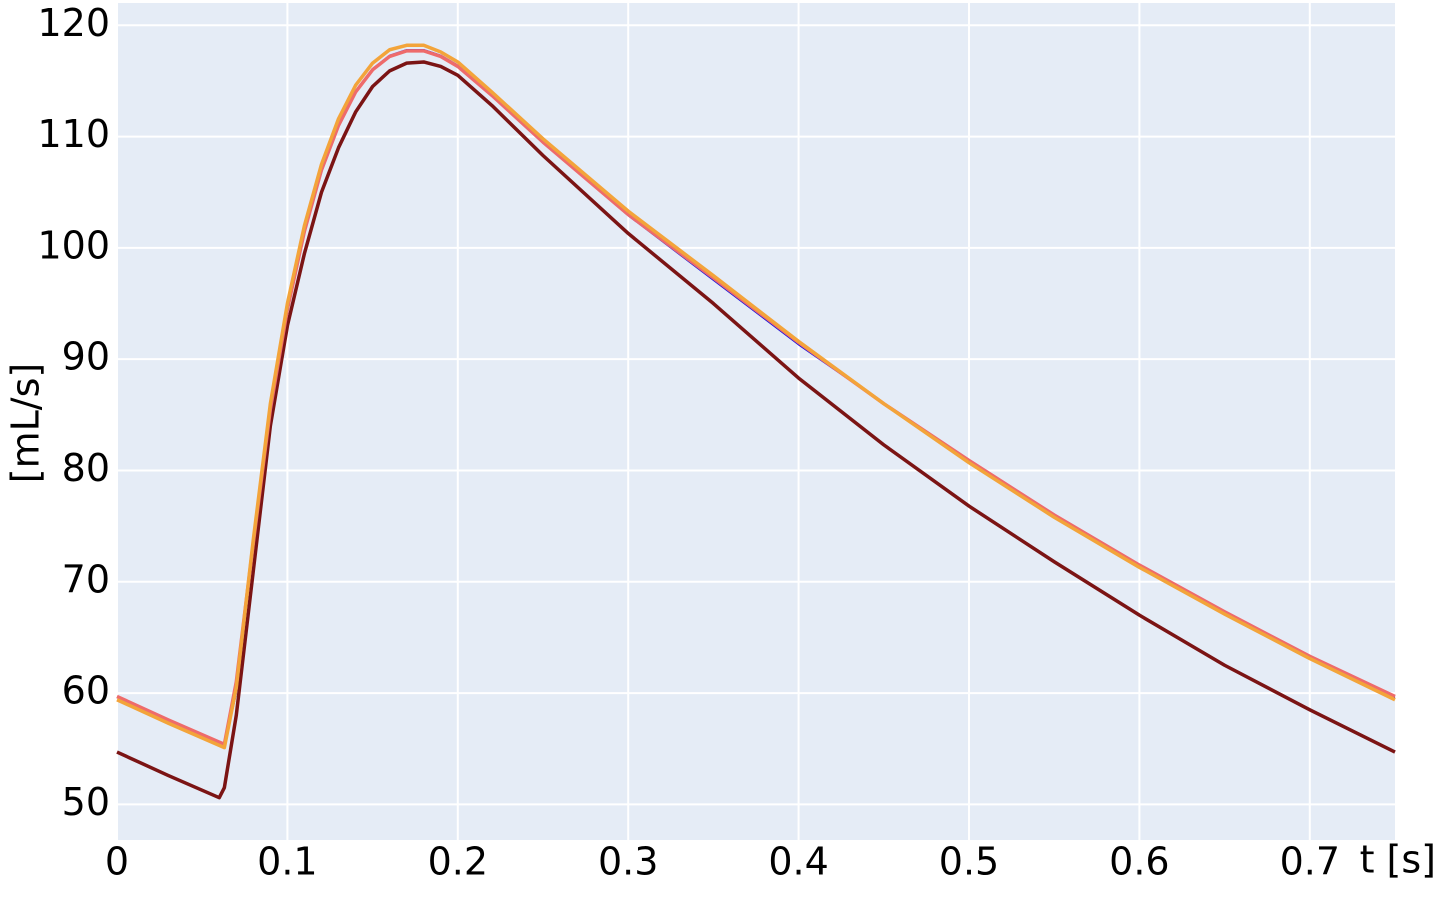 The image size is (1440, 898). I want to click on y-tick-label: 110, so click(73, 134).